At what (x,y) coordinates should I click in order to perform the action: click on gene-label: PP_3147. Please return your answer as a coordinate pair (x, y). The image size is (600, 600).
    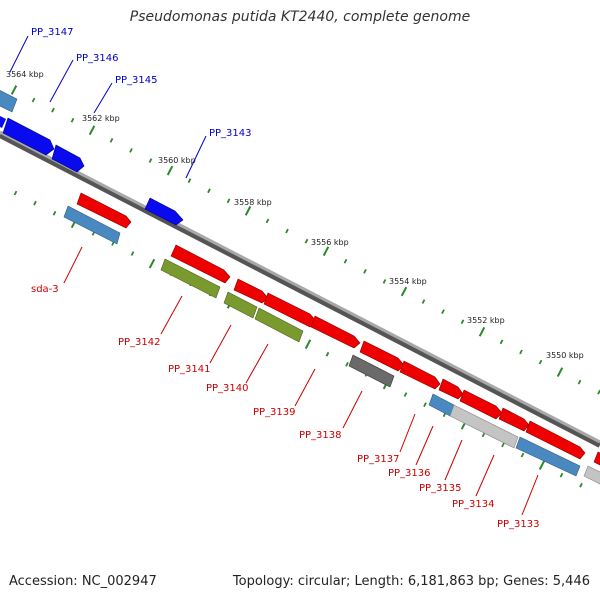
    Looking at the image, I should click on (52, 32).